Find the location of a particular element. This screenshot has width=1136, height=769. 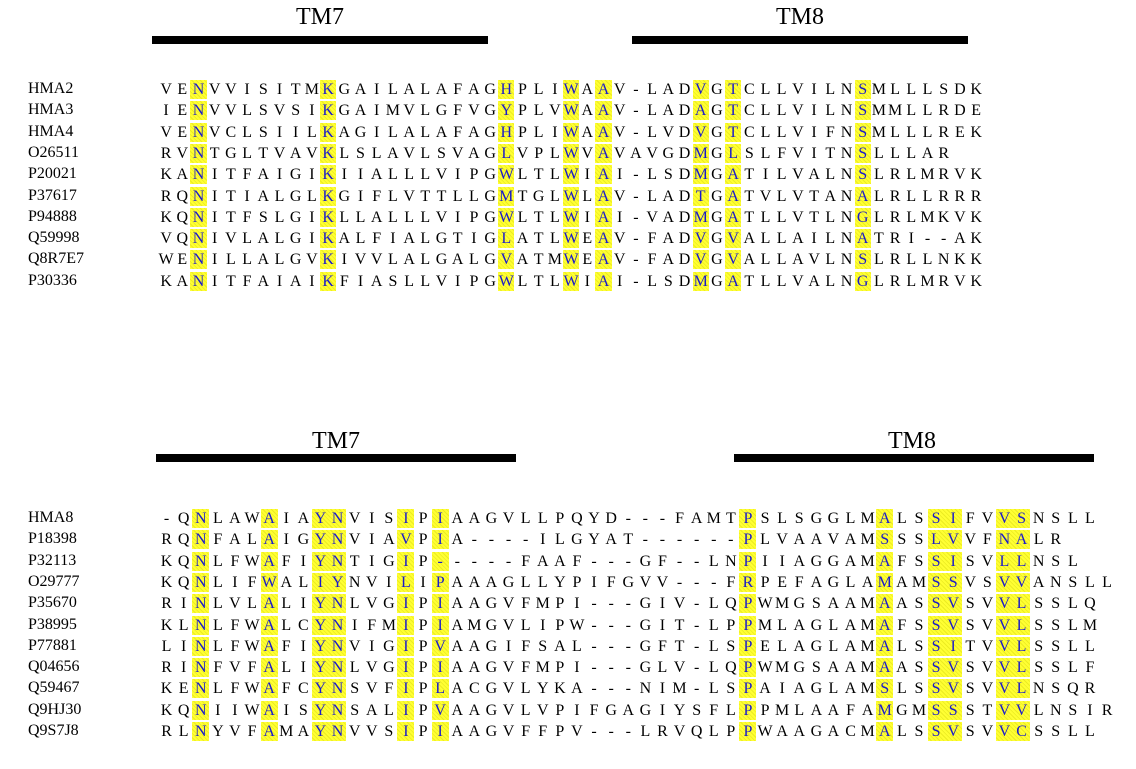

conserved-residue: I is located at coordinates (320, 582).